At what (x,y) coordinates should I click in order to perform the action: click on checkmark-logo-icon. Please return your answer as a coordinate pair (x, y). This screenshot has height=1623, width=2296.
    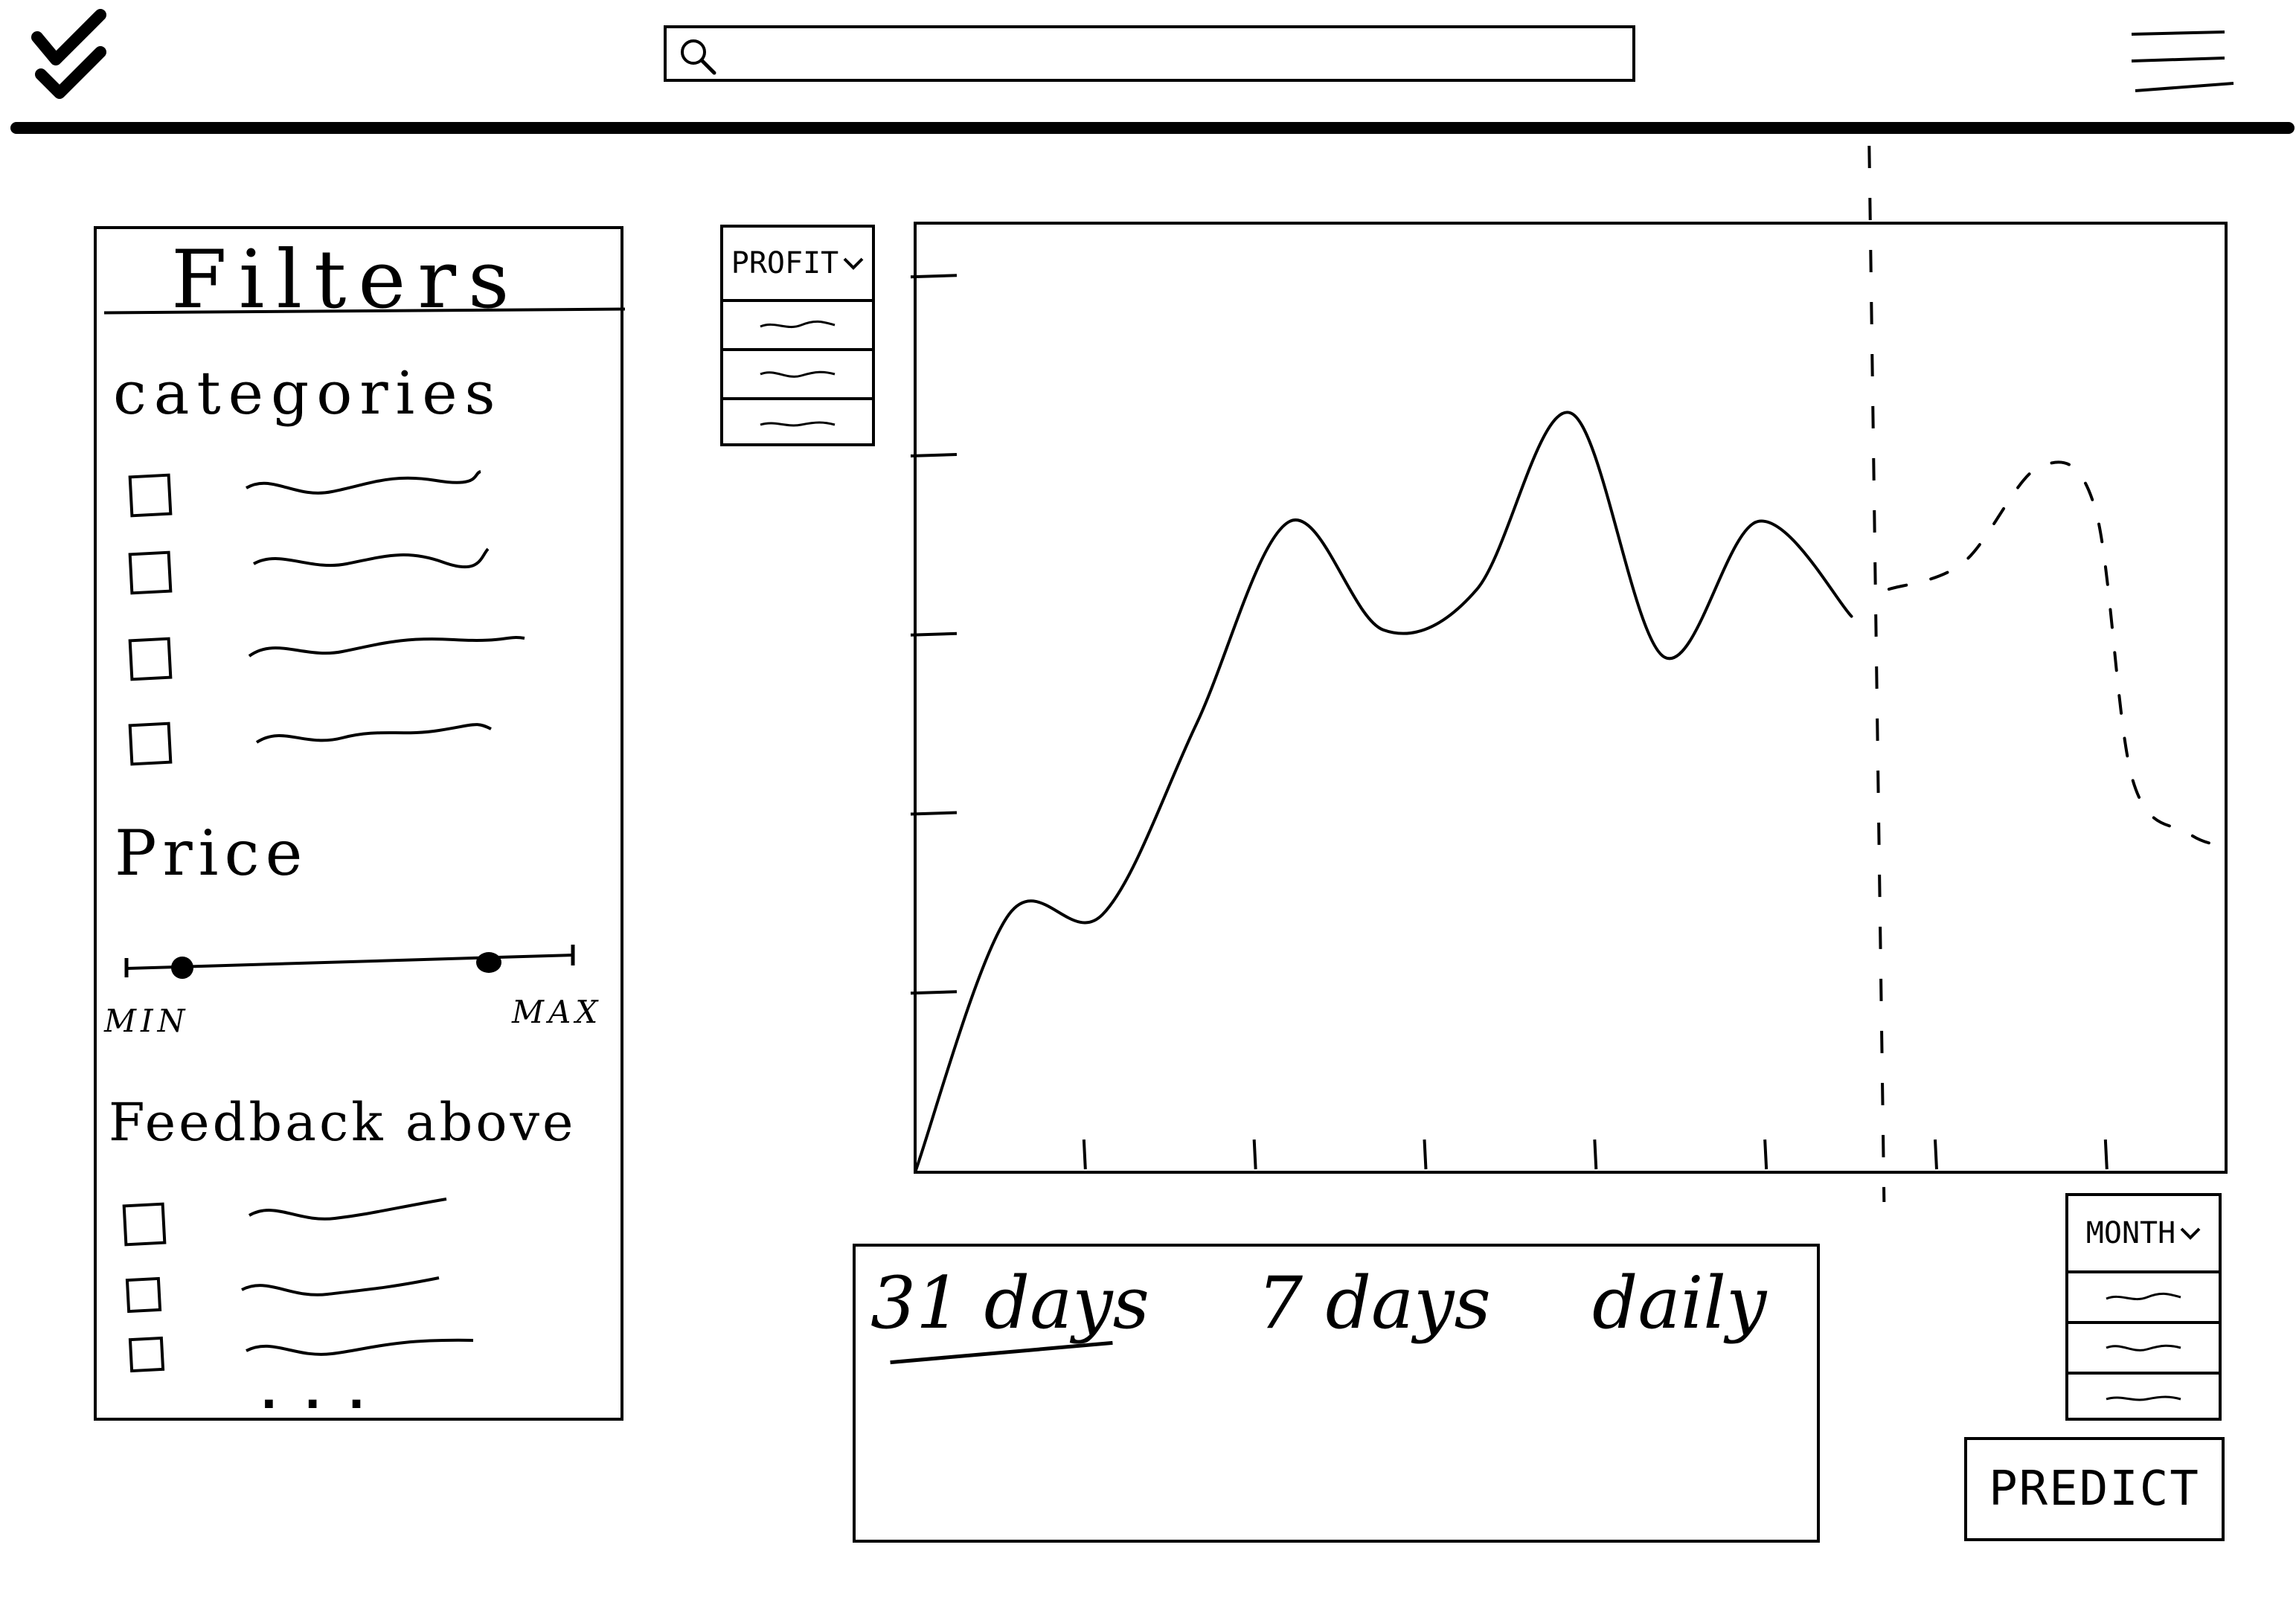
    Looking at the image, I should click on (68, 54).